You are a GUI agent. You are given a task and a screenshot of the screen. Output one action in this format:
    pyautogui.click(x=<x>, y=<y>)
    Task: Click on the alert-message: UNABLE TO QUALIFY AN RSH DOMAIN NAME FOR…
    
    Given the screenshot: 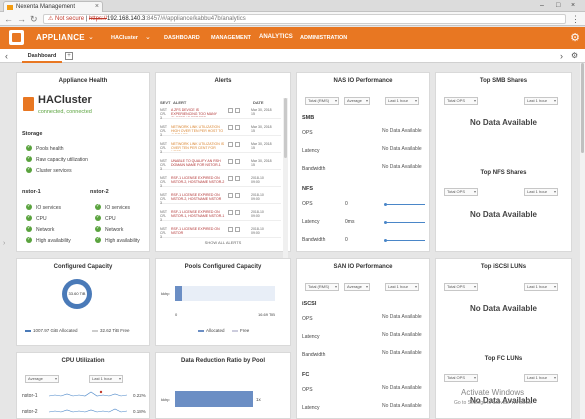 What is the action you would take?
    pyautogui.click(x=196, y=163)
    